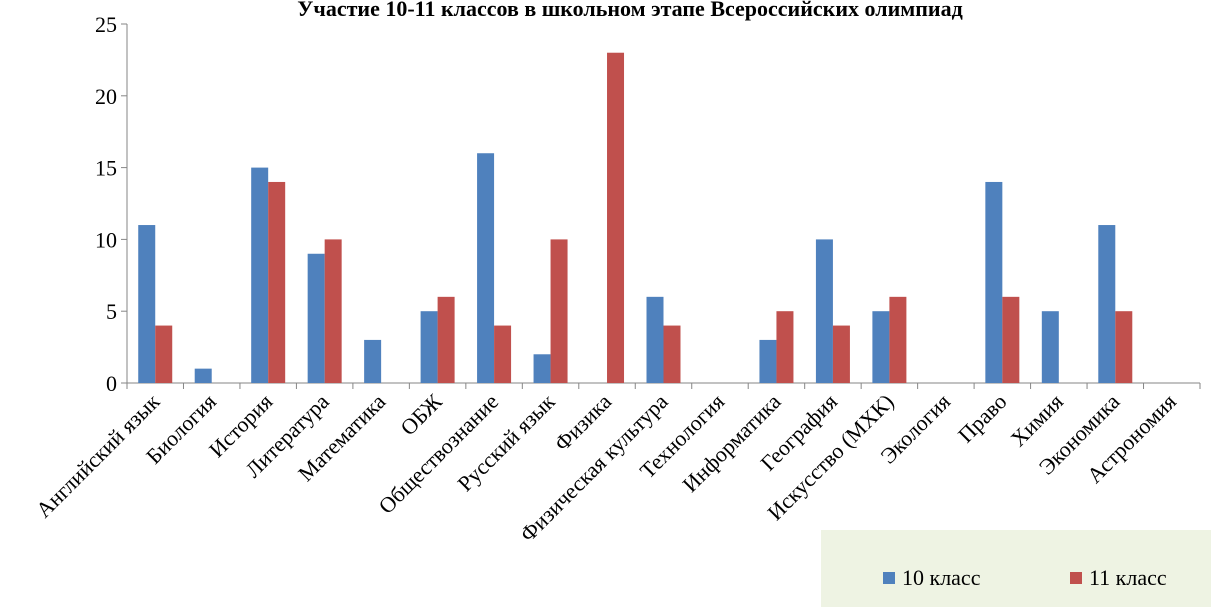  I want to click on x-tick-label: Право, so click(982, 418).